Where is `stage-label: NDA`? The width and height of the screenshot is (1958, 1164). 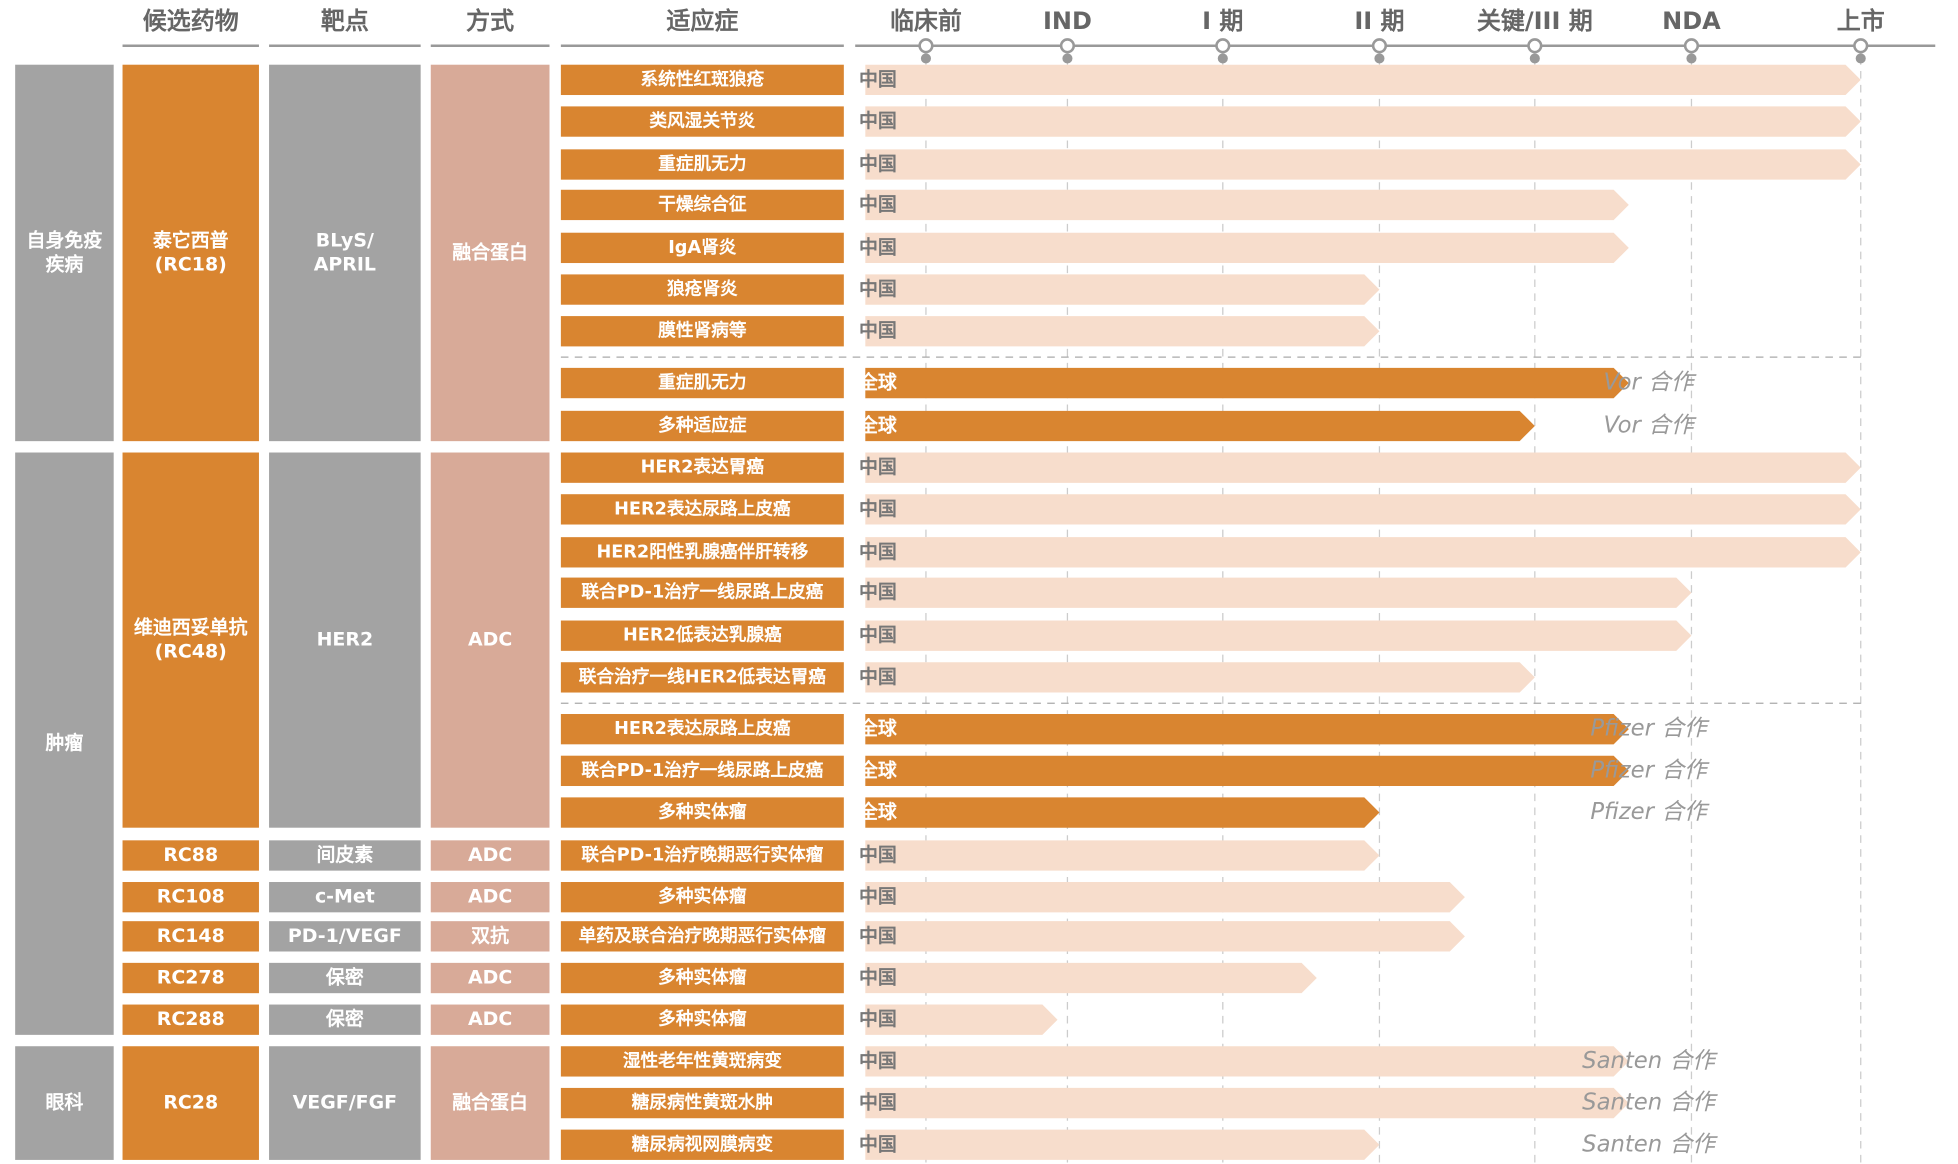
stage-label: NDA is located at coordinates (1691, 21).